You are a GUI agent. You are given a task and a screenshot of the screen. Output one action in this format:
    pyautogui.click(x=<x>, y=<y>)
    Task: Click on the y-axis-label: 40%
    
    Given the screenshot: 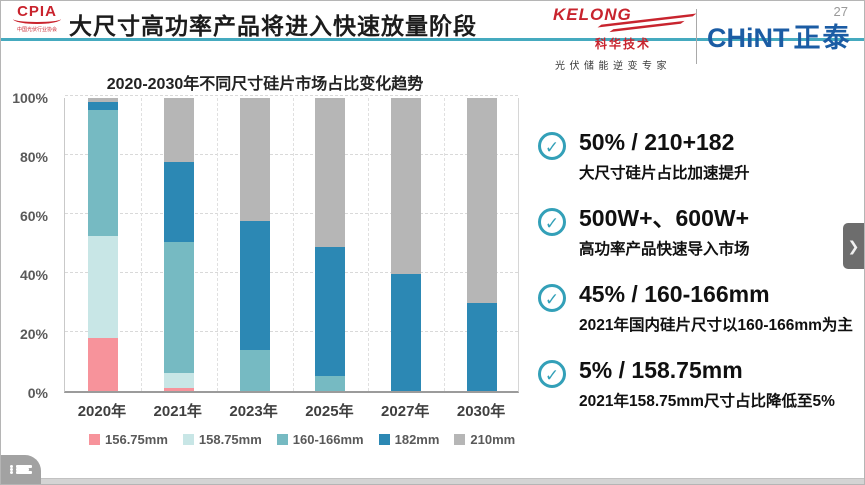 What is the action you would take?
    pyautogui.click(x=33, y=275)
    